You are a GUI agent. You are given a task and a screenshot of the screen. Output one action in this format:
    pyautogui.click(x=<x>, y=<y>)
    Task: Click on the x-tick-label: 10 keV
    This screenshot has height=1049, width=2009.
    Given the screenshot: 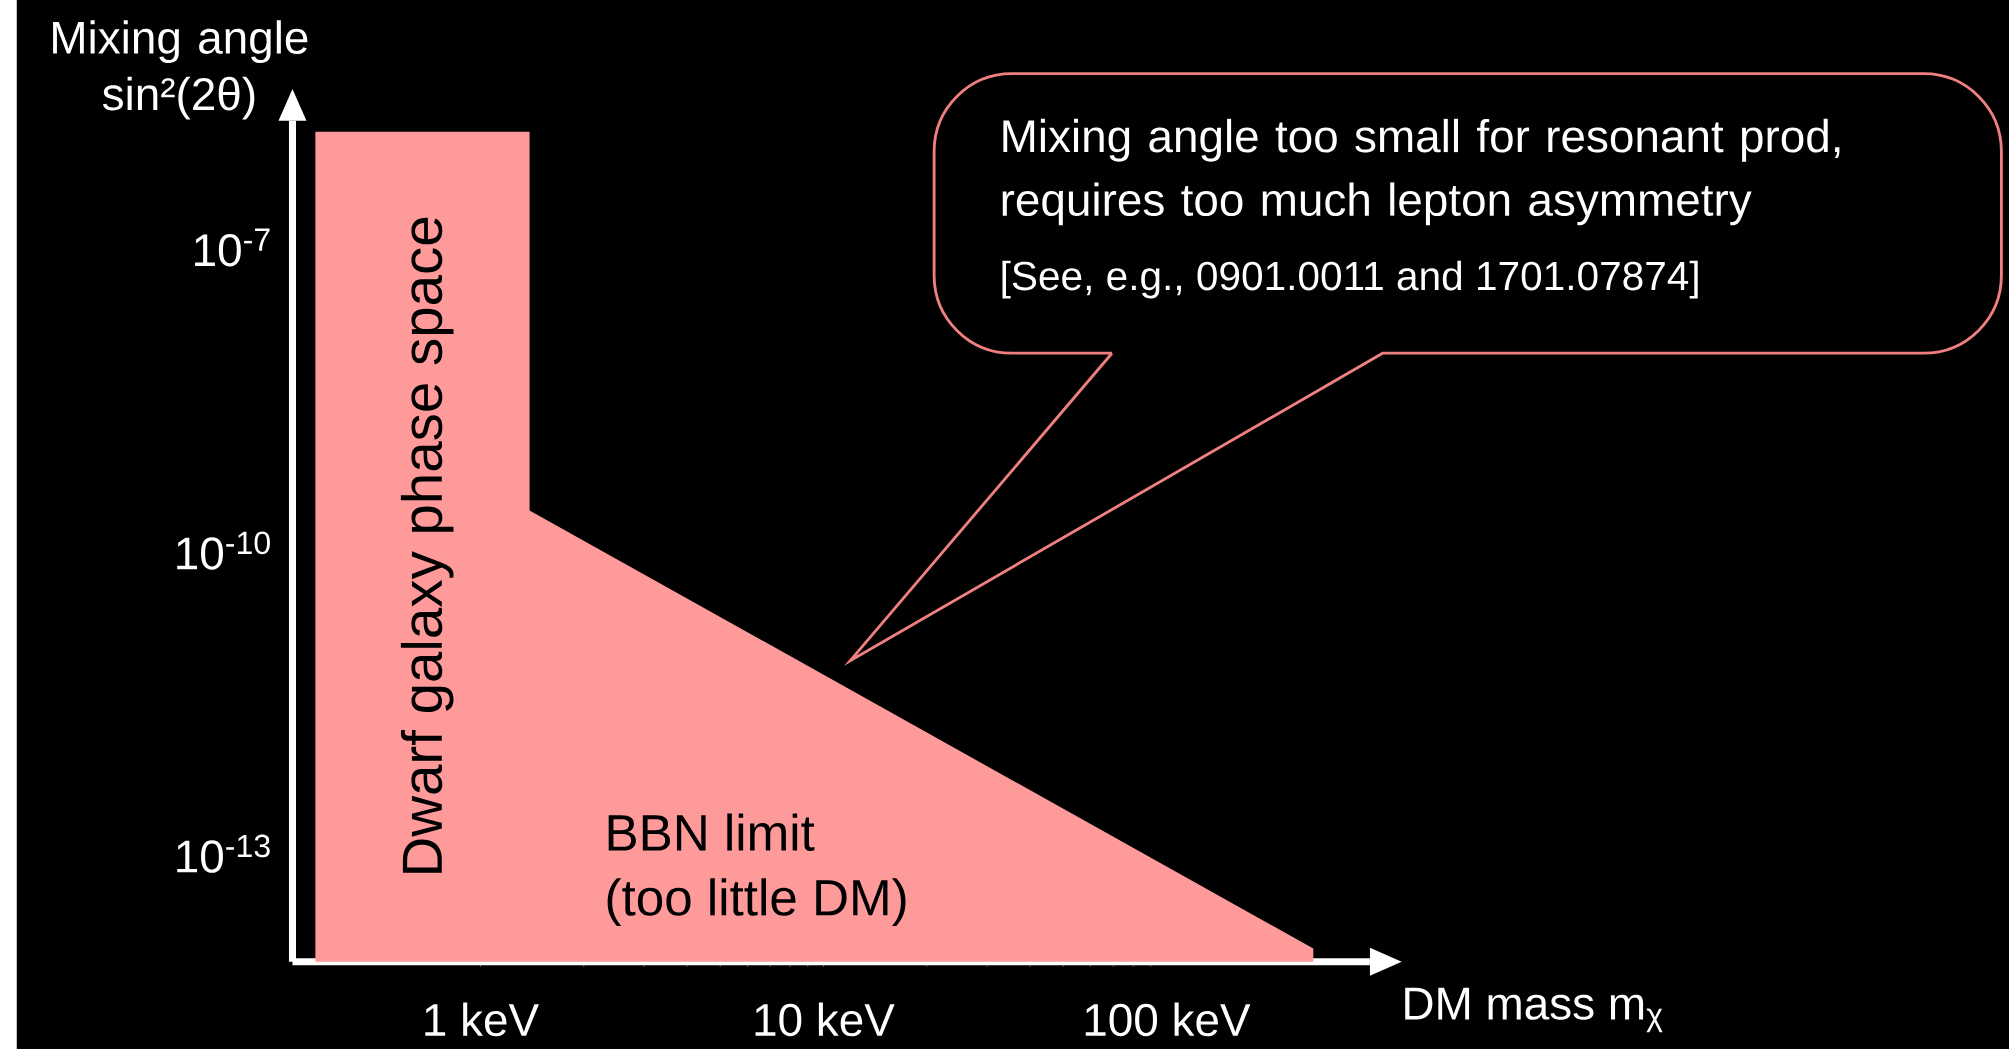 What is the action you would take?
    pyautogui.click(x=825, y=1019)
    